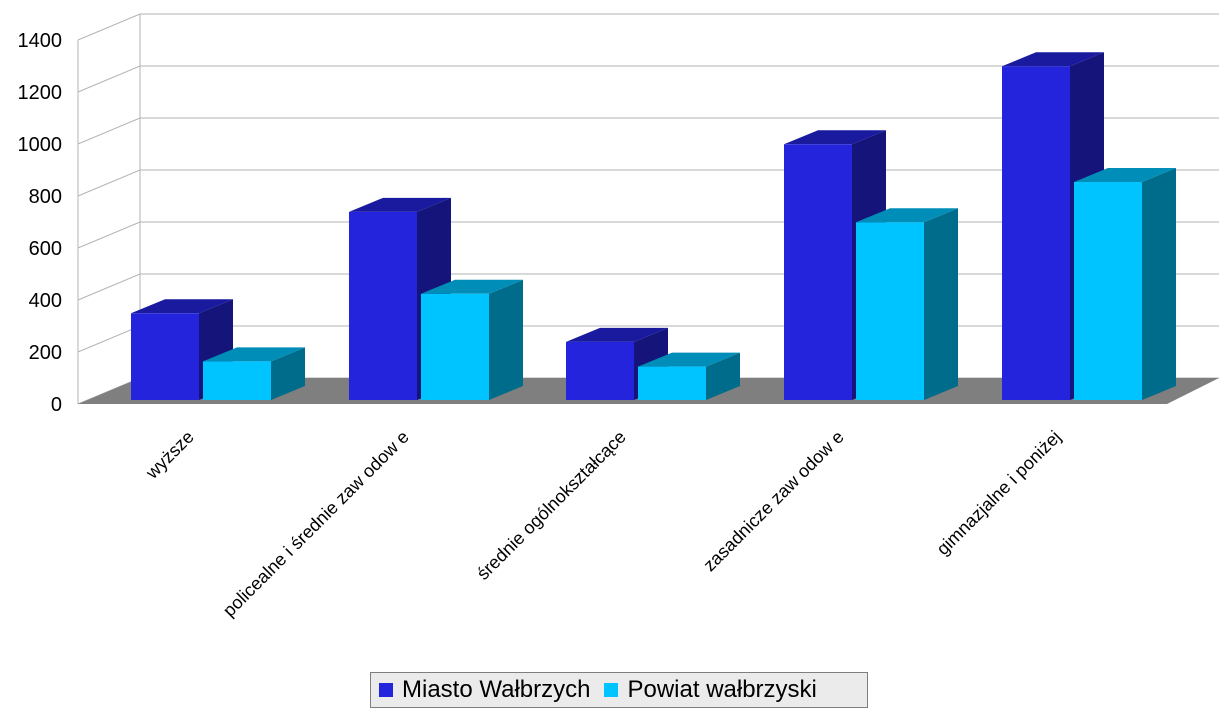 The width and height of the screenshot is (1219, 710). What do you see at coordinates (773, 501) in the screenshot?
I see `x-tick-label: zasadnicze zaw odow e` at bounding box center [773, 501].